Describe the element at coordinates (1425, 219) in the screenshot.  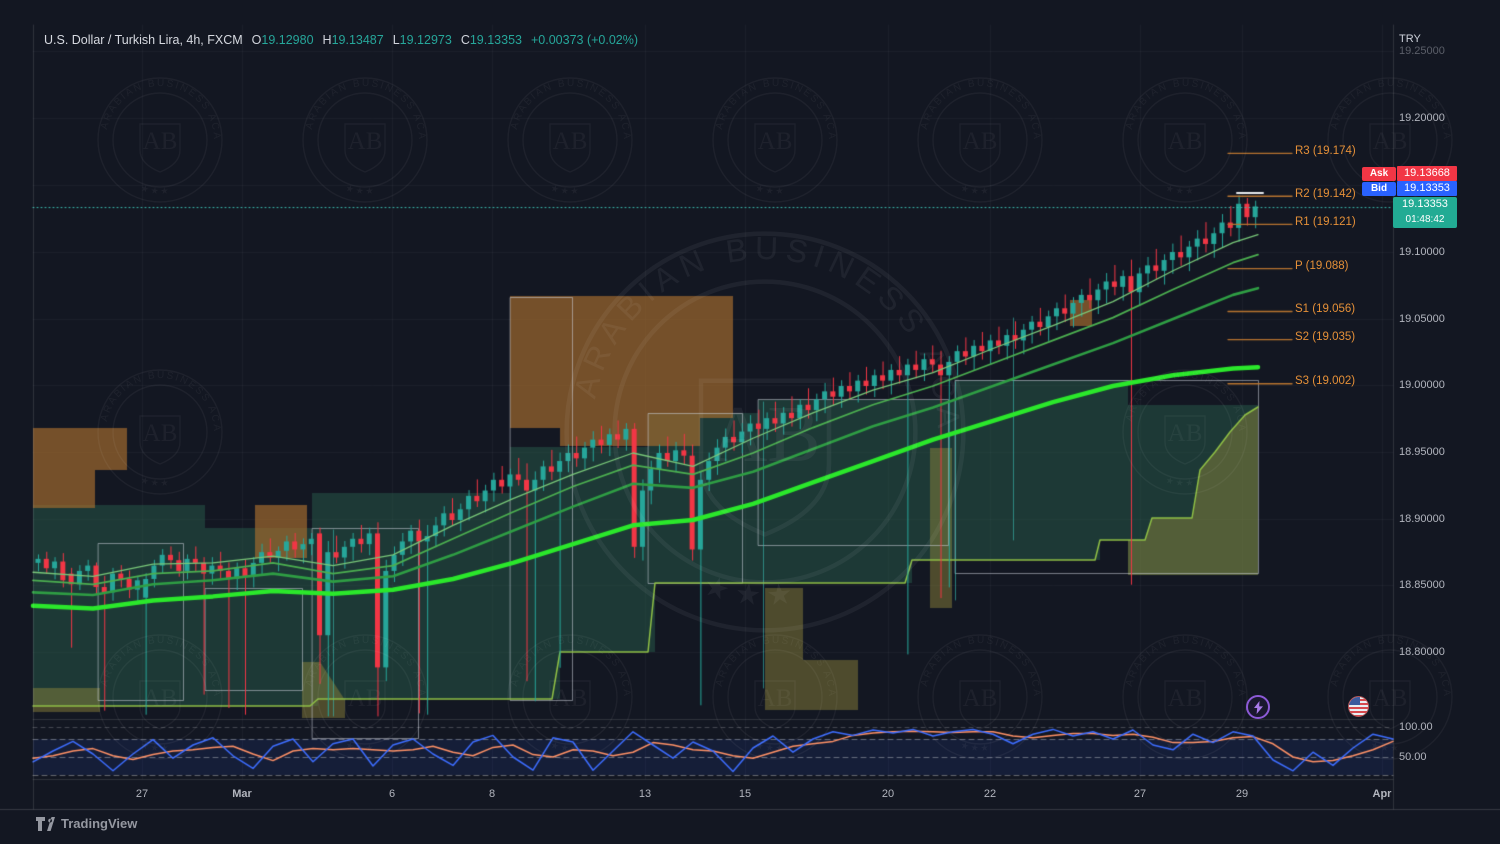
I see `bar-countdown: 01:48:42` at that location.